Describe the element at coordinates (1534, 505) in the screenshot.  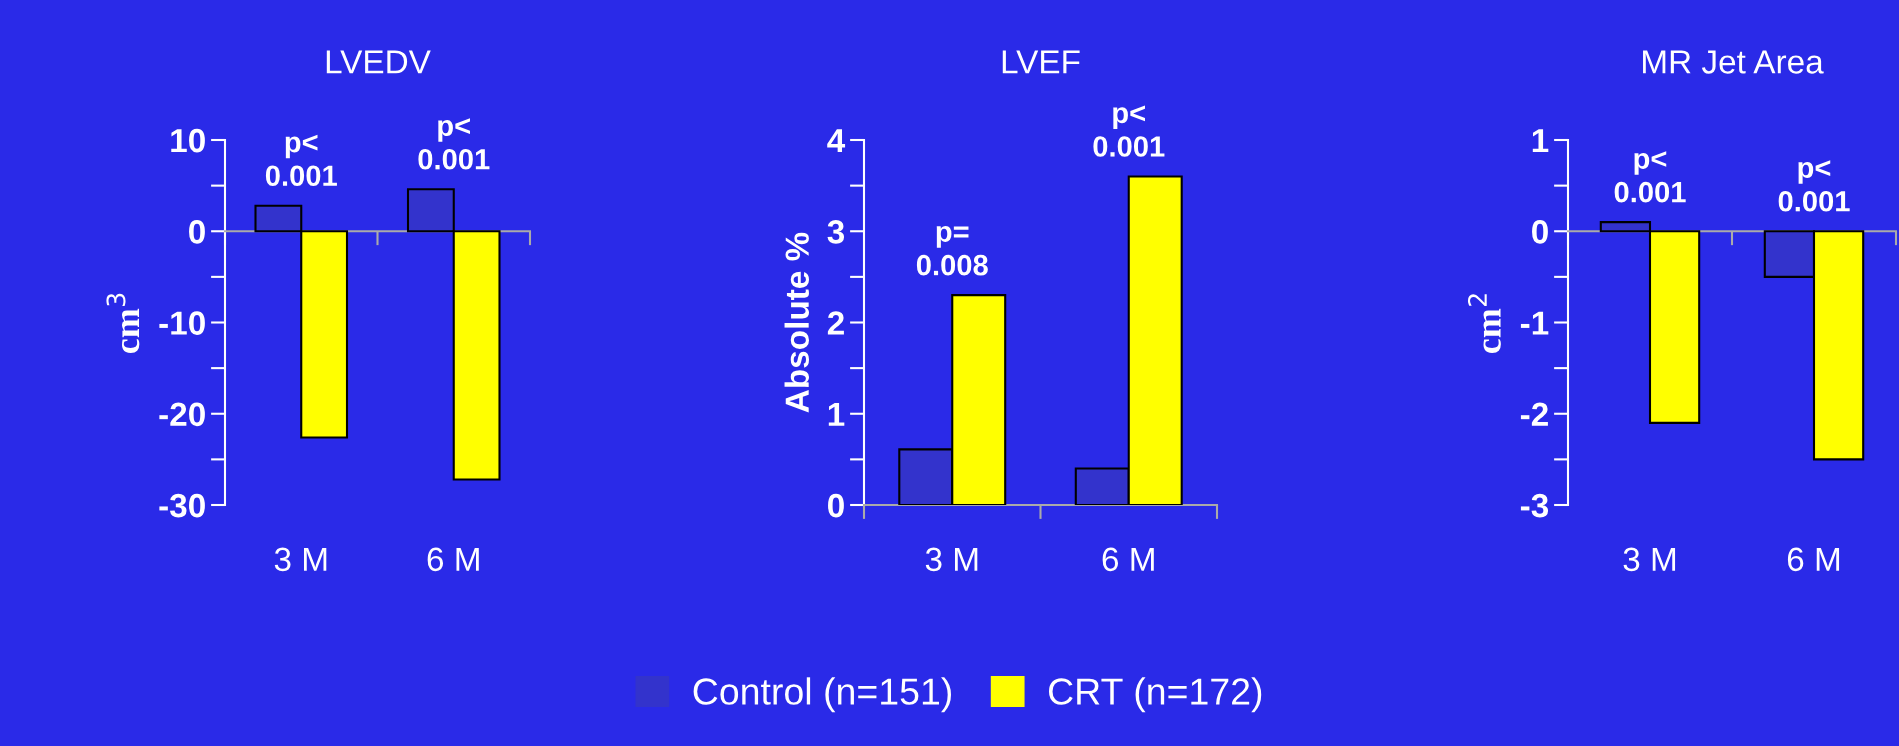
I see `y-tick-label: -3` at that location.